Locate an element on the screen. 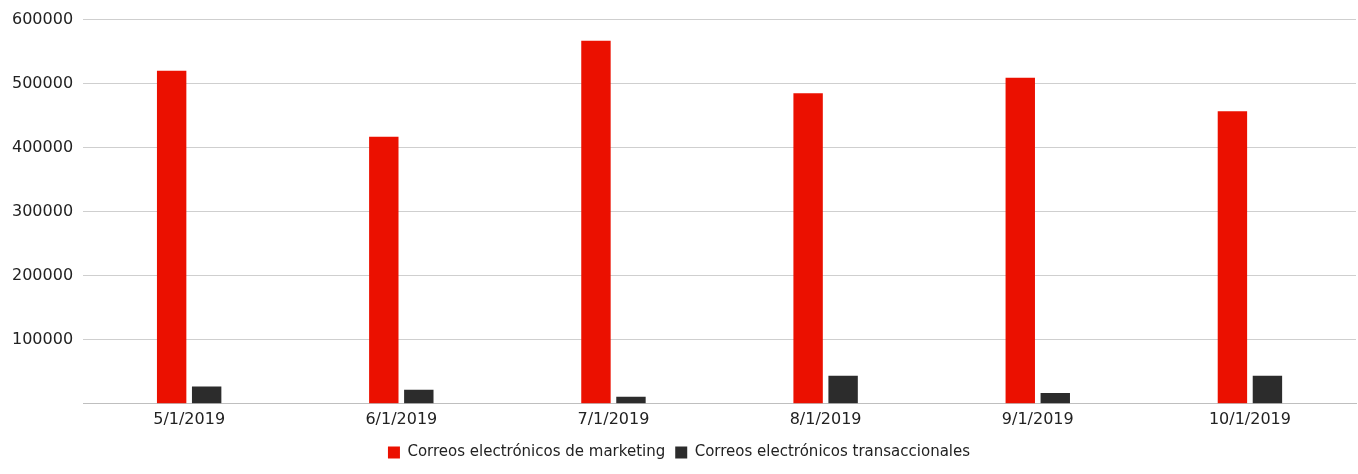 The image size is (1358, 474). x-tick-label: 5/1/2019 is located at coordinates (189, 418).